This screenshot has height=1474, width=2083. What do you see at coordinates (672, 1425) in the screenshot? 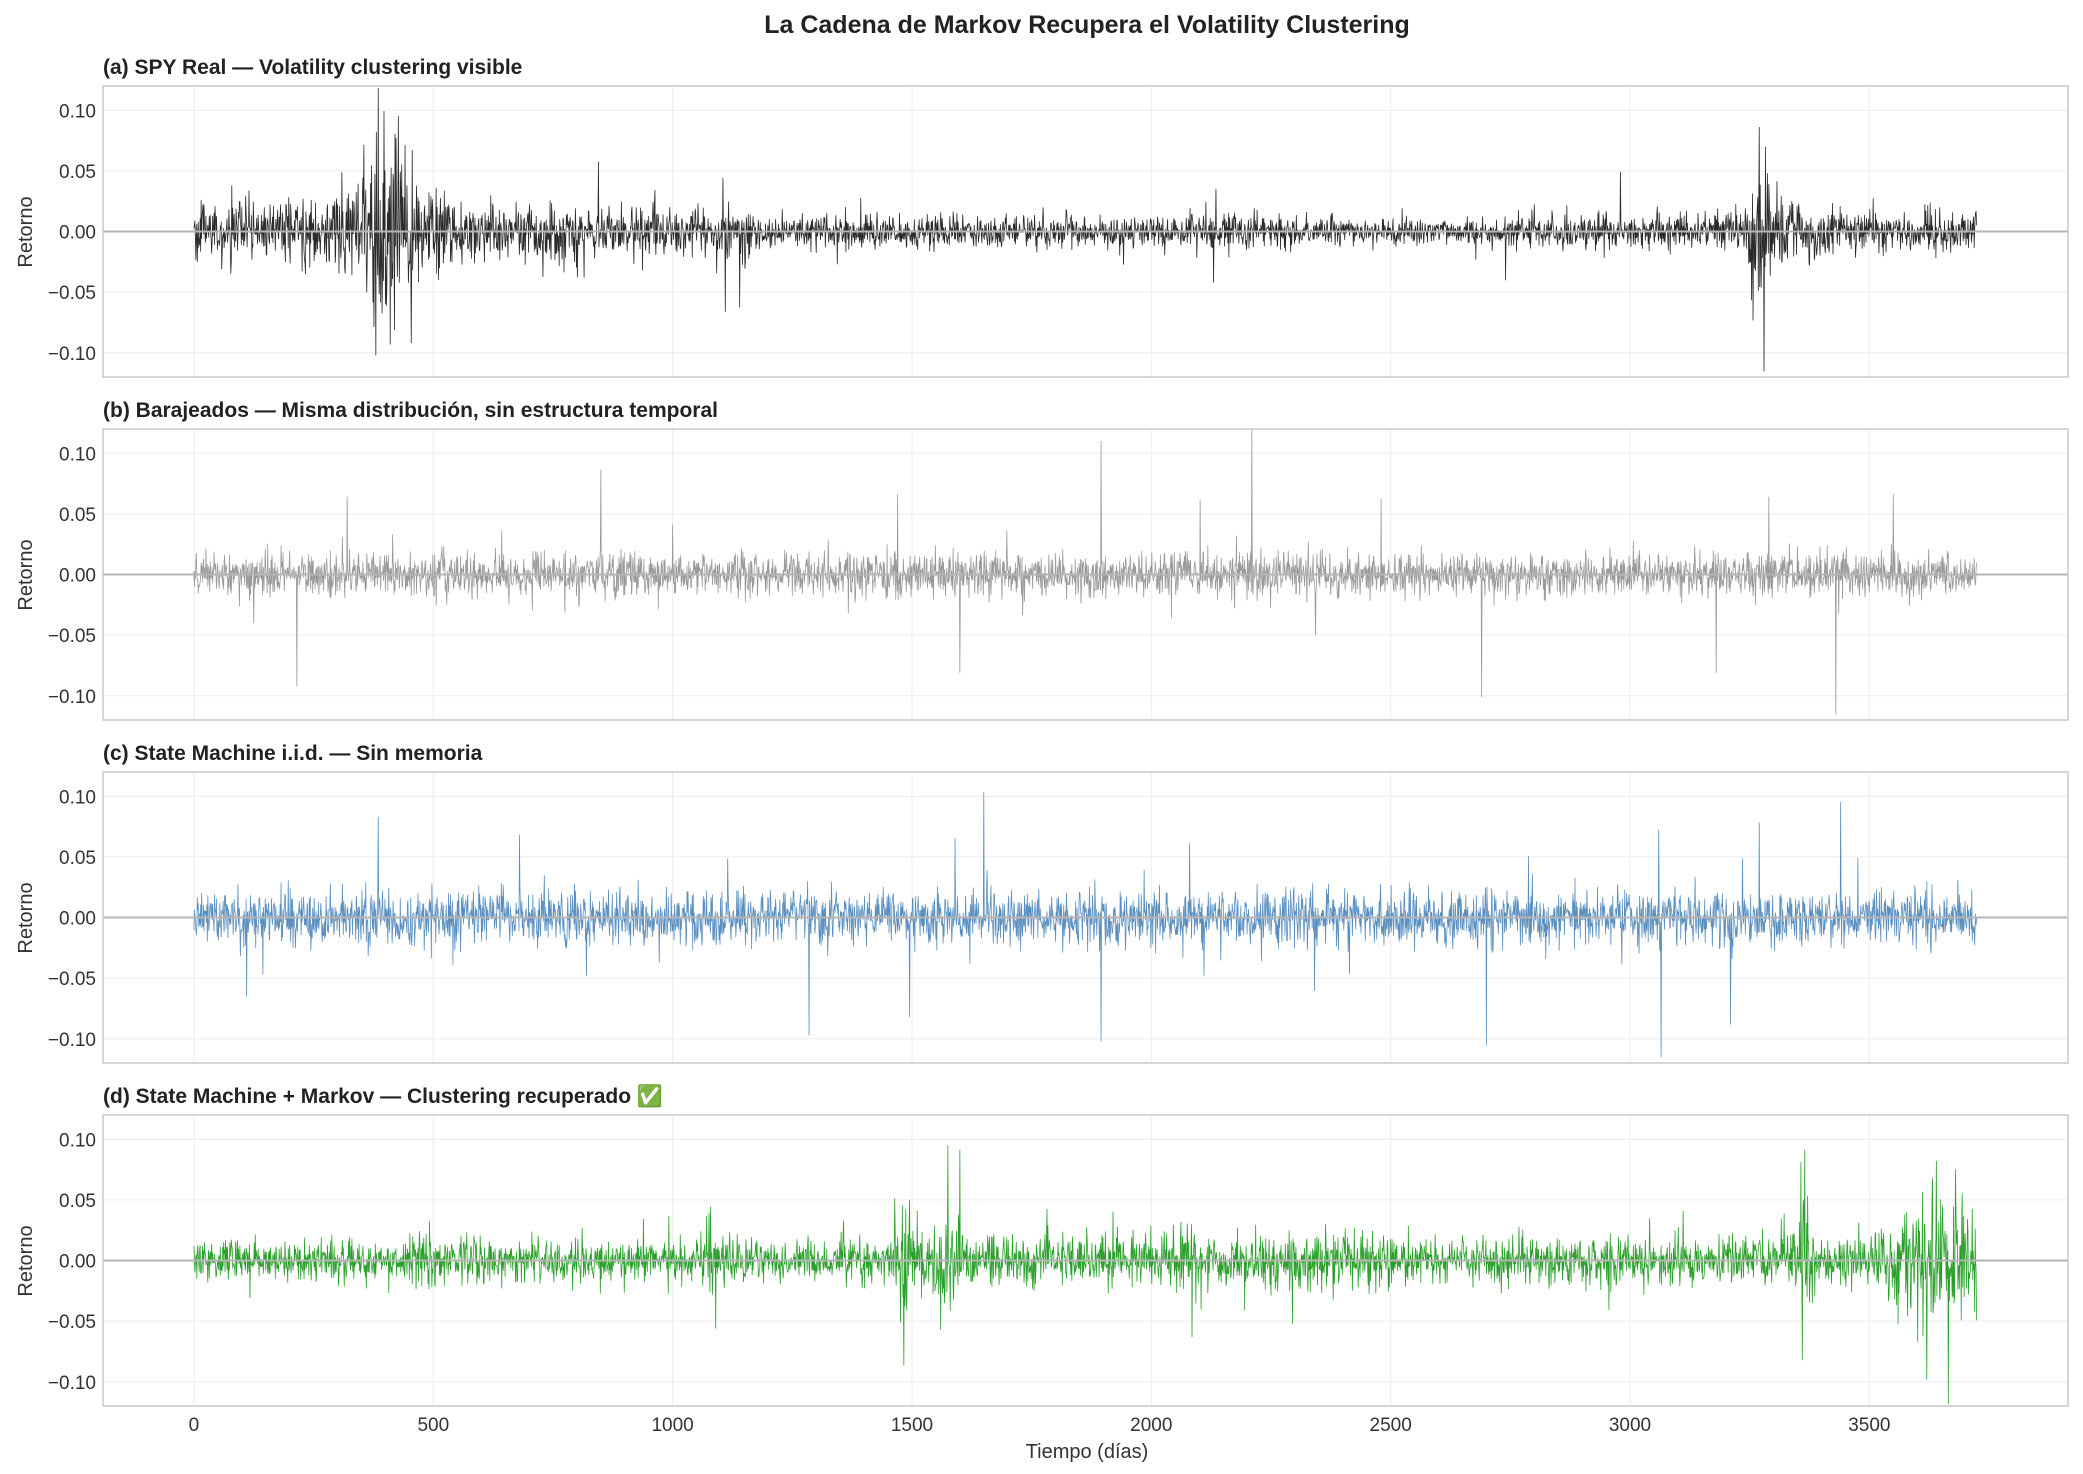
I see `x-tick-label: 1000` at bounding box center [672, 1425].